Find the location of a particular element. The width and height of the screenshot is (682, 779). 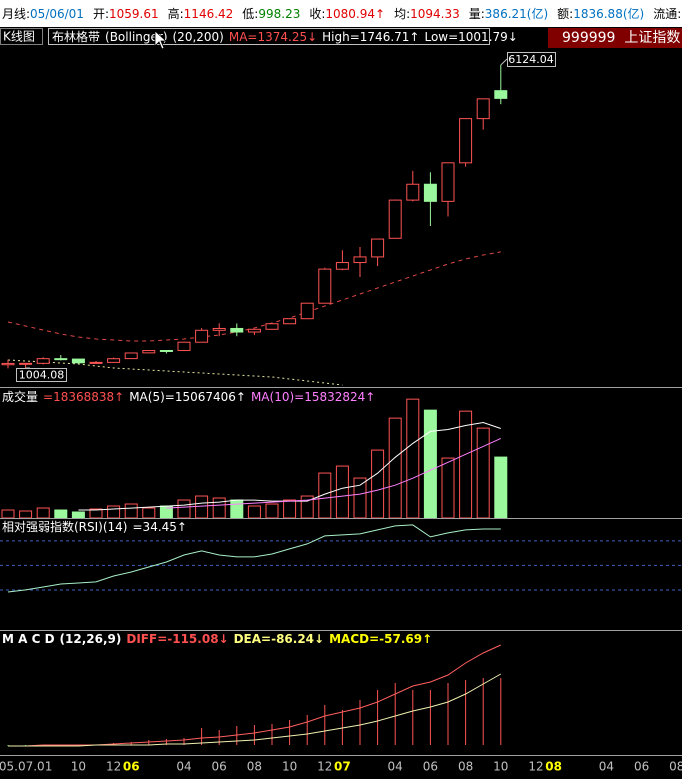

min-price-label: 1004.08 is located at coordinates (42, 375).